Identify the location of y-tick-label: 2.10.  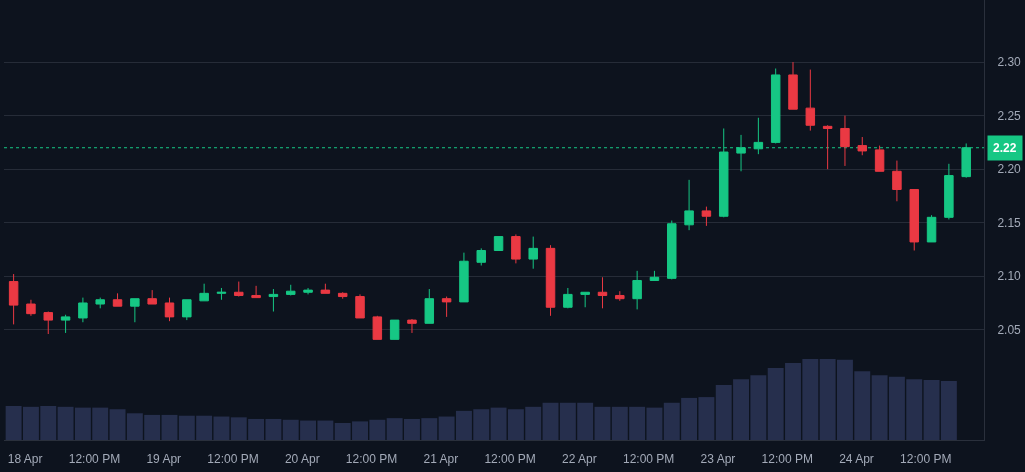
(1009, 276).